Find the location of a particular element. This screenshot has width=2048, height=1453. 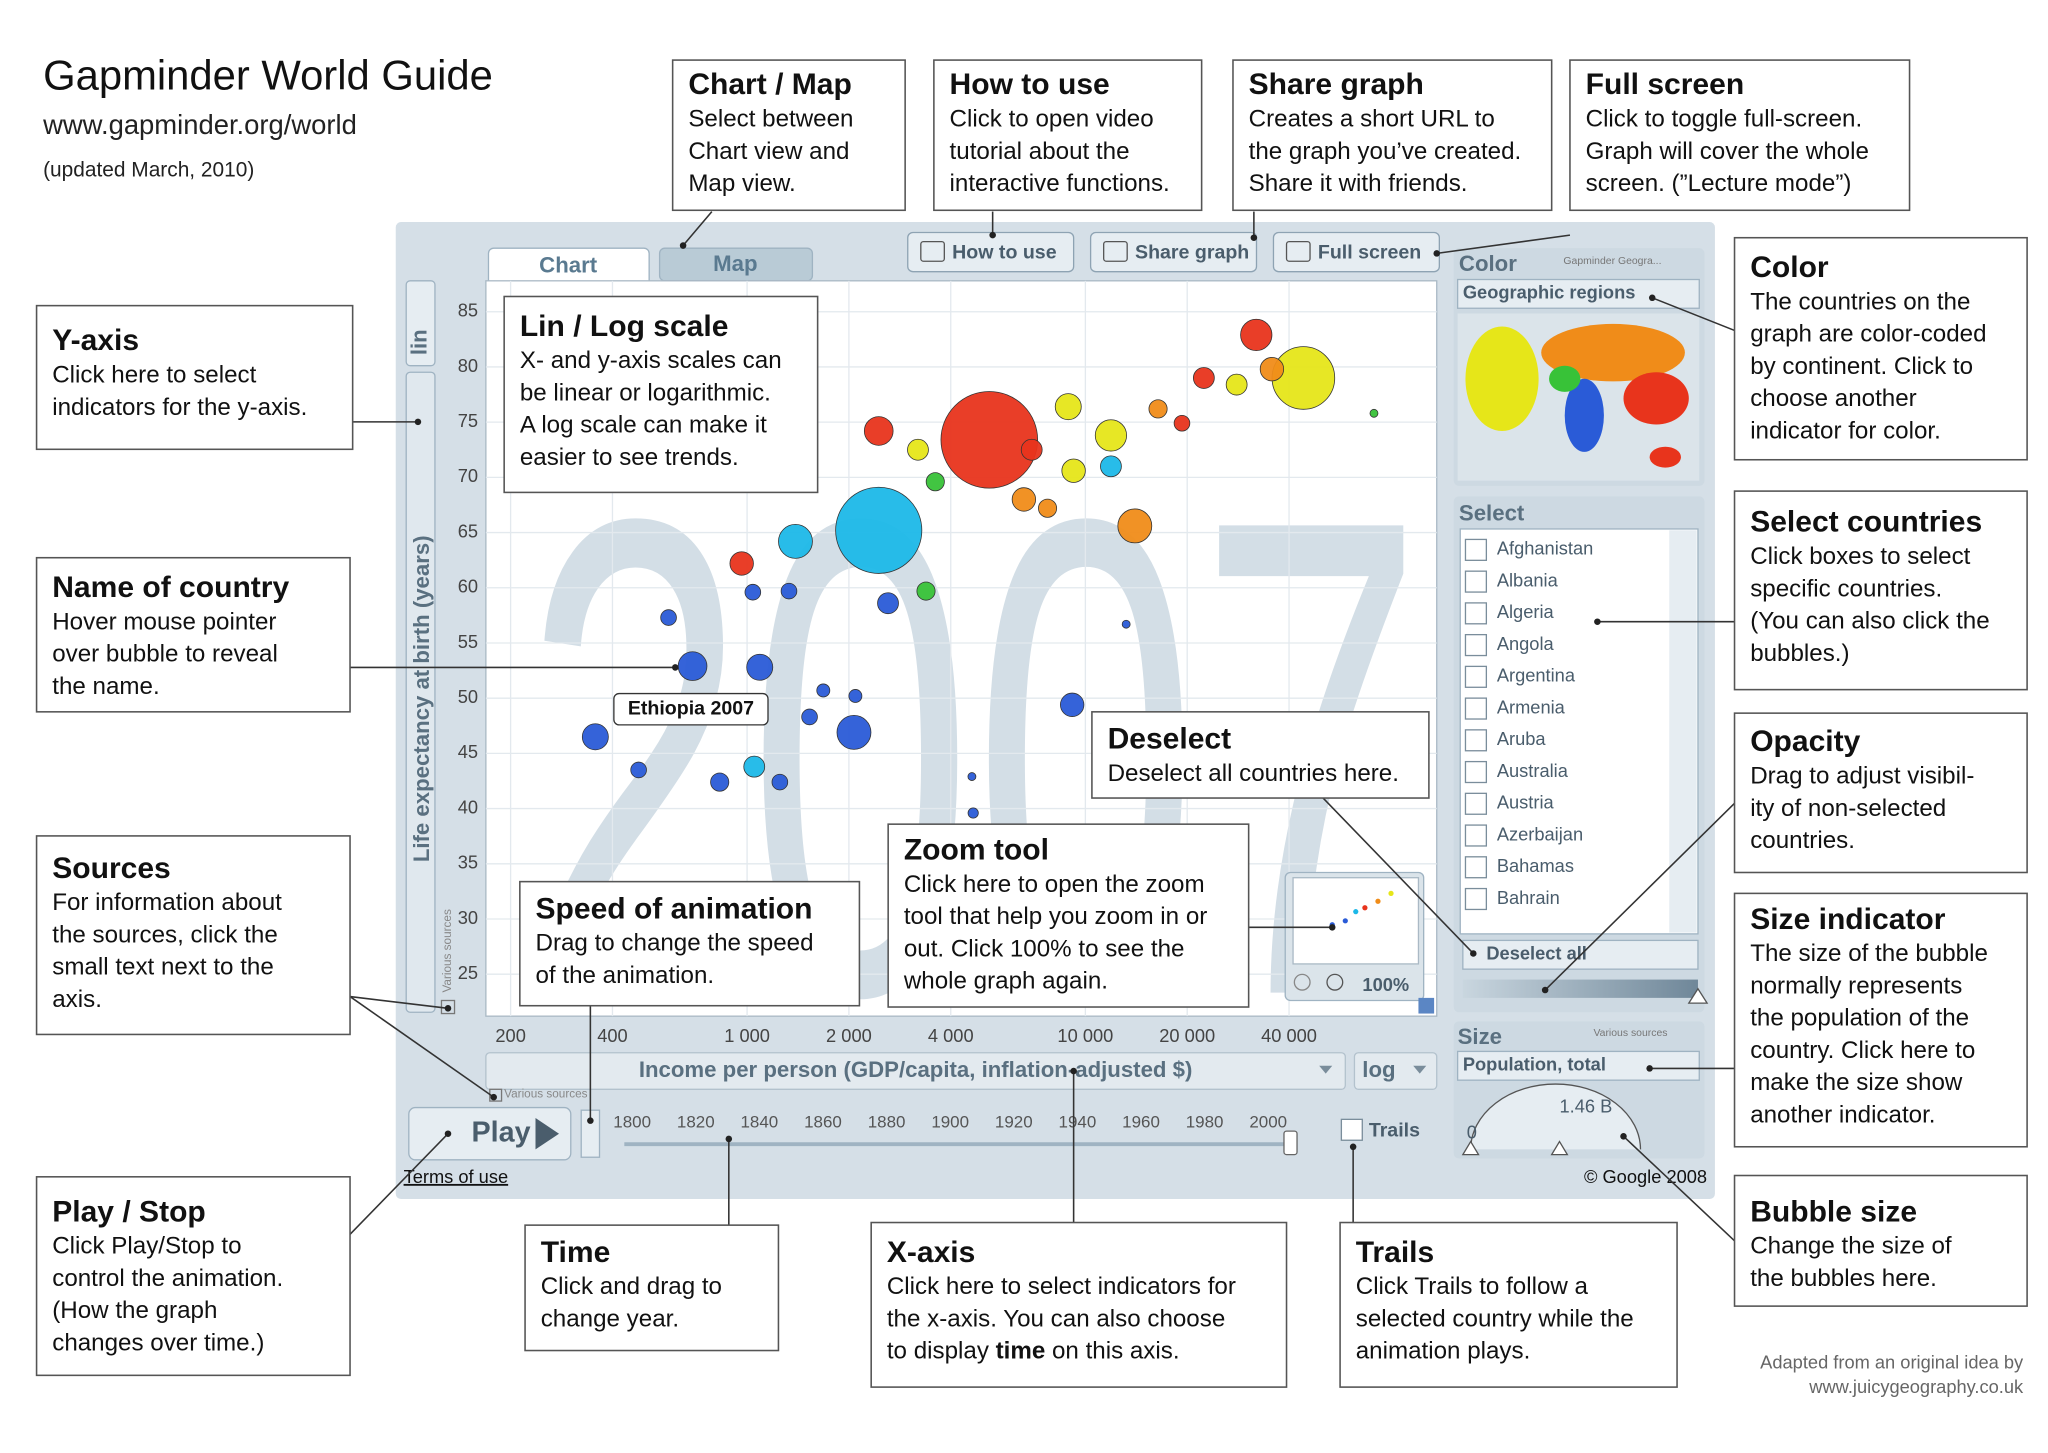

color-indicator: Geographic regions is located at coordinates (1549, 292).